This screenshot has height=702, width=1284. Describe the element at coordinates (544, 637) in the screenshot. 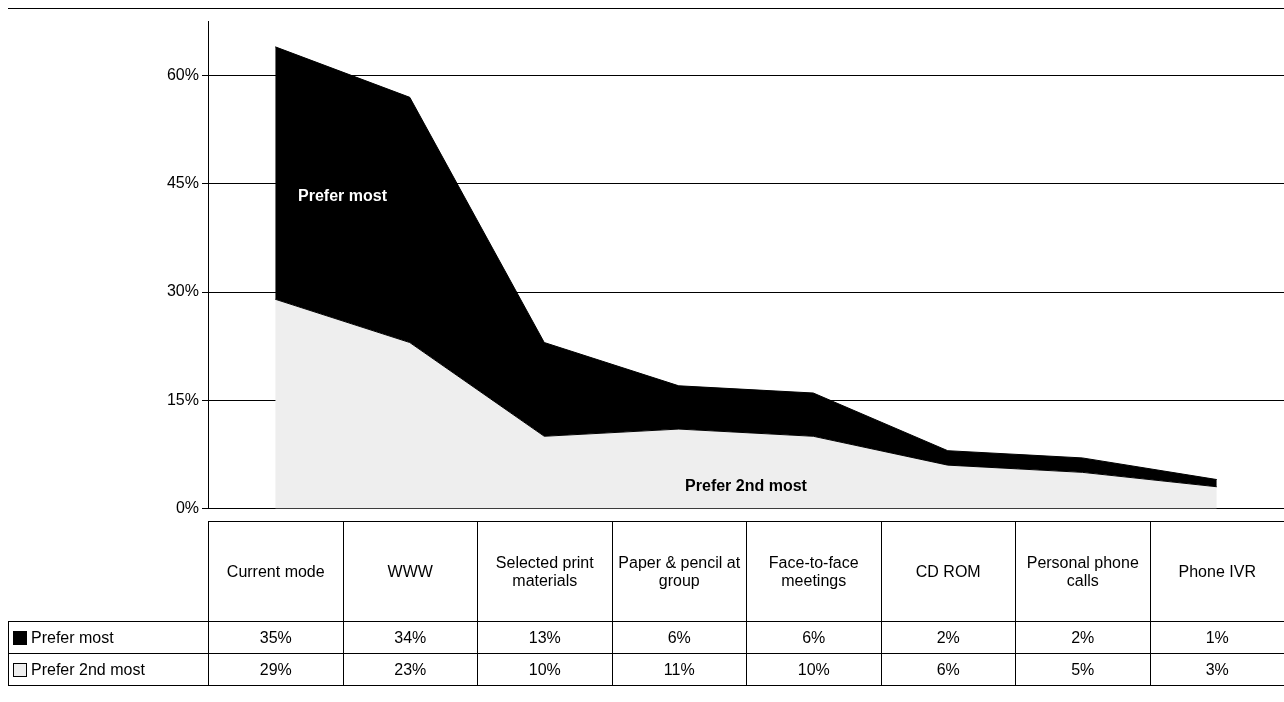

I see `data-label: 13%` at that location.